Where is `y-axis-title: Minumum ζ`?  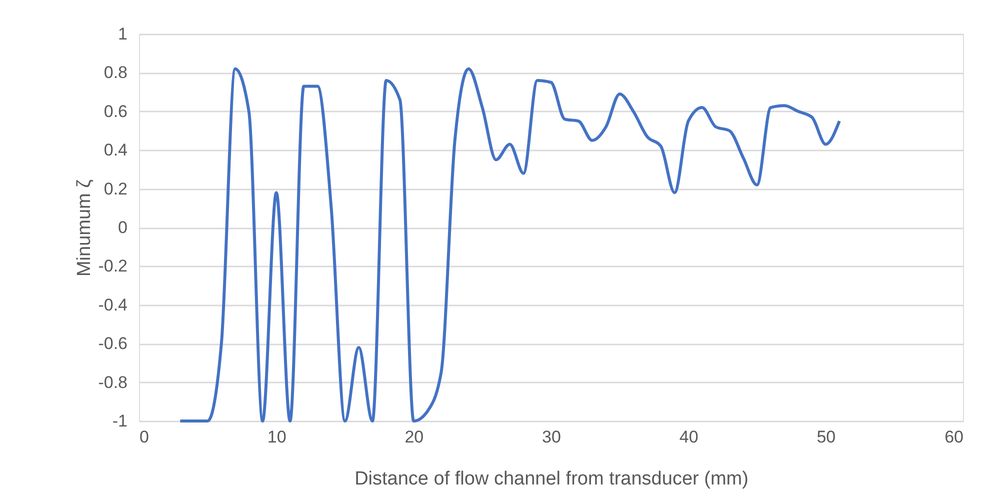
y-axis-title: Minumum ζ is located at coordinates (85, 227).